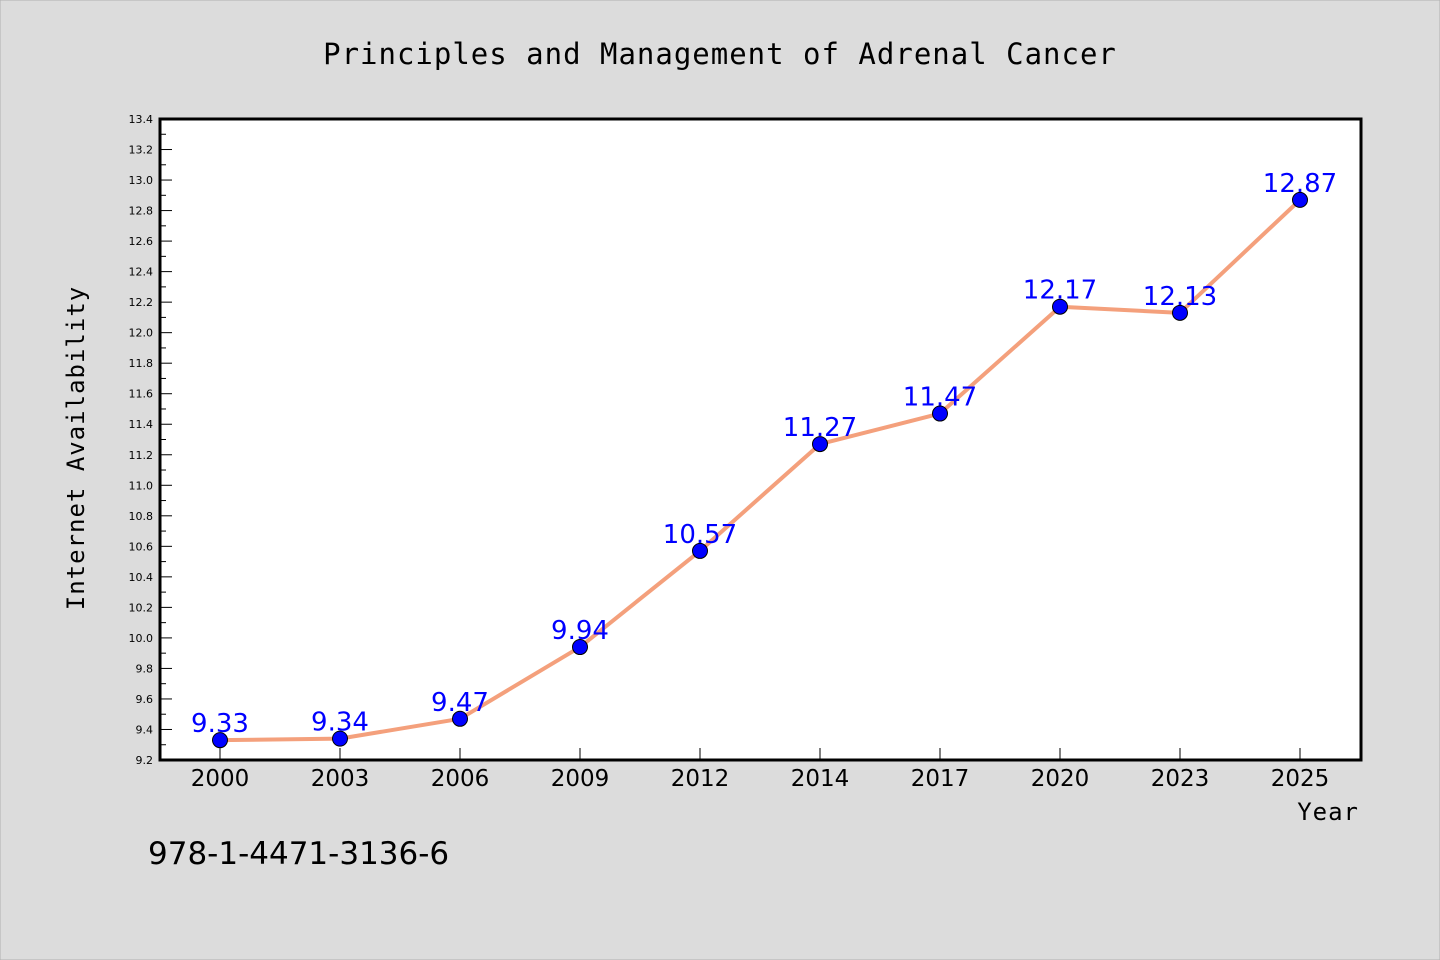 Image resolution: width=1440 pixels, height=960 pixels. Describe the element at coordinates (940, 779) in the screenshot. I see `x-tick-label: 2017` at that location.